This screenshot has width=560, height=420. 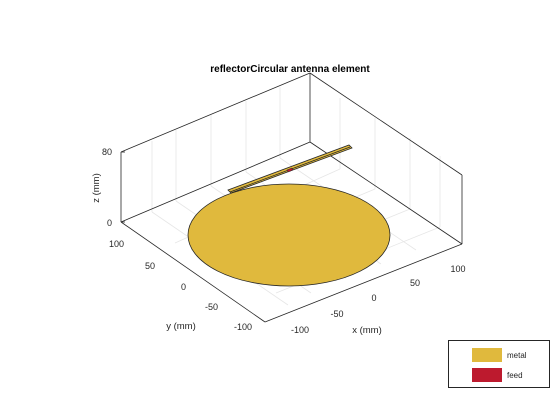 What do you see at coordinates (415, 283) in the screenshot?
I see `x-tick: 50` at bounding box center [415, 283].